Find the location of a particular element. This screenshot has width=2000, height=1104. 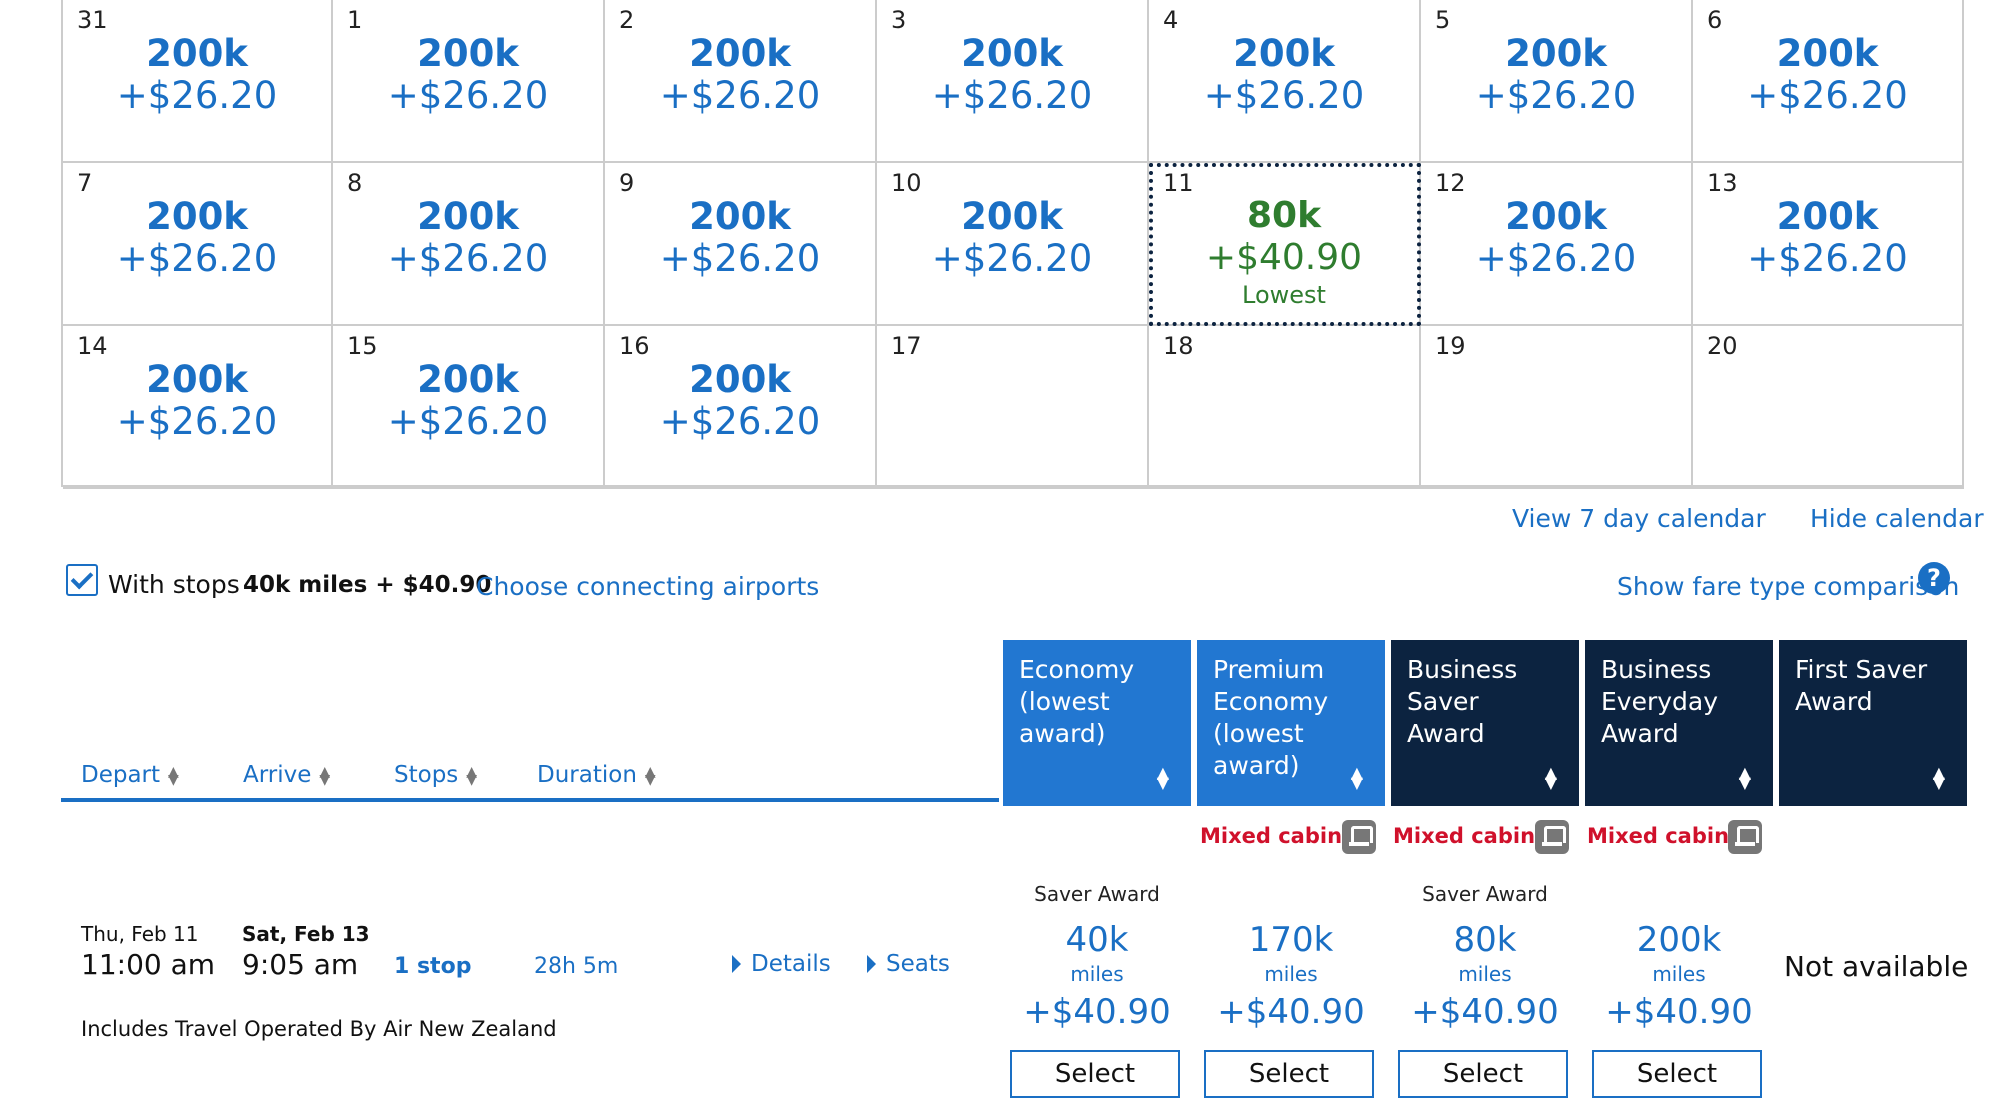

fare-miles: 200k is located at coordinates (1679, 940).